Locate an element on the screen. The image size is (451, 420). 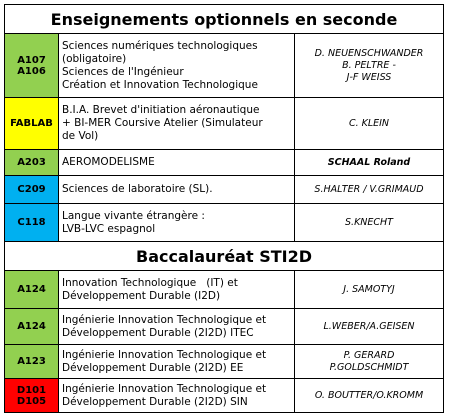
teacher-name: D. NEUENSCHWANDER is located at coordinates (369, 53).